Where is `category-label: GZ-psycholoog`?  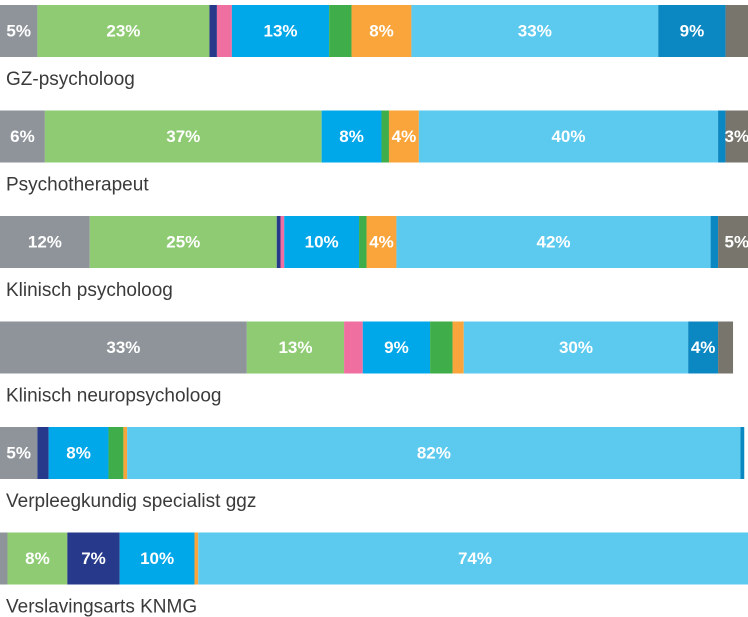 category-label: GZ-psycholoog is located at coordinates (70, 79).